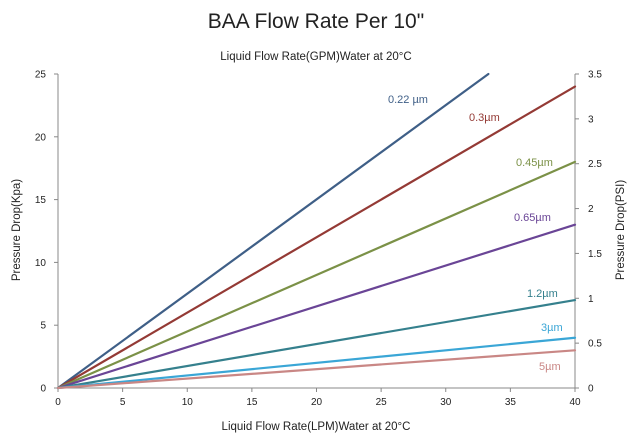  What do you see at coordinates (188, 402) in the screenshot?
I see `x-tick-label: 10` at bounding box center [188, 402].